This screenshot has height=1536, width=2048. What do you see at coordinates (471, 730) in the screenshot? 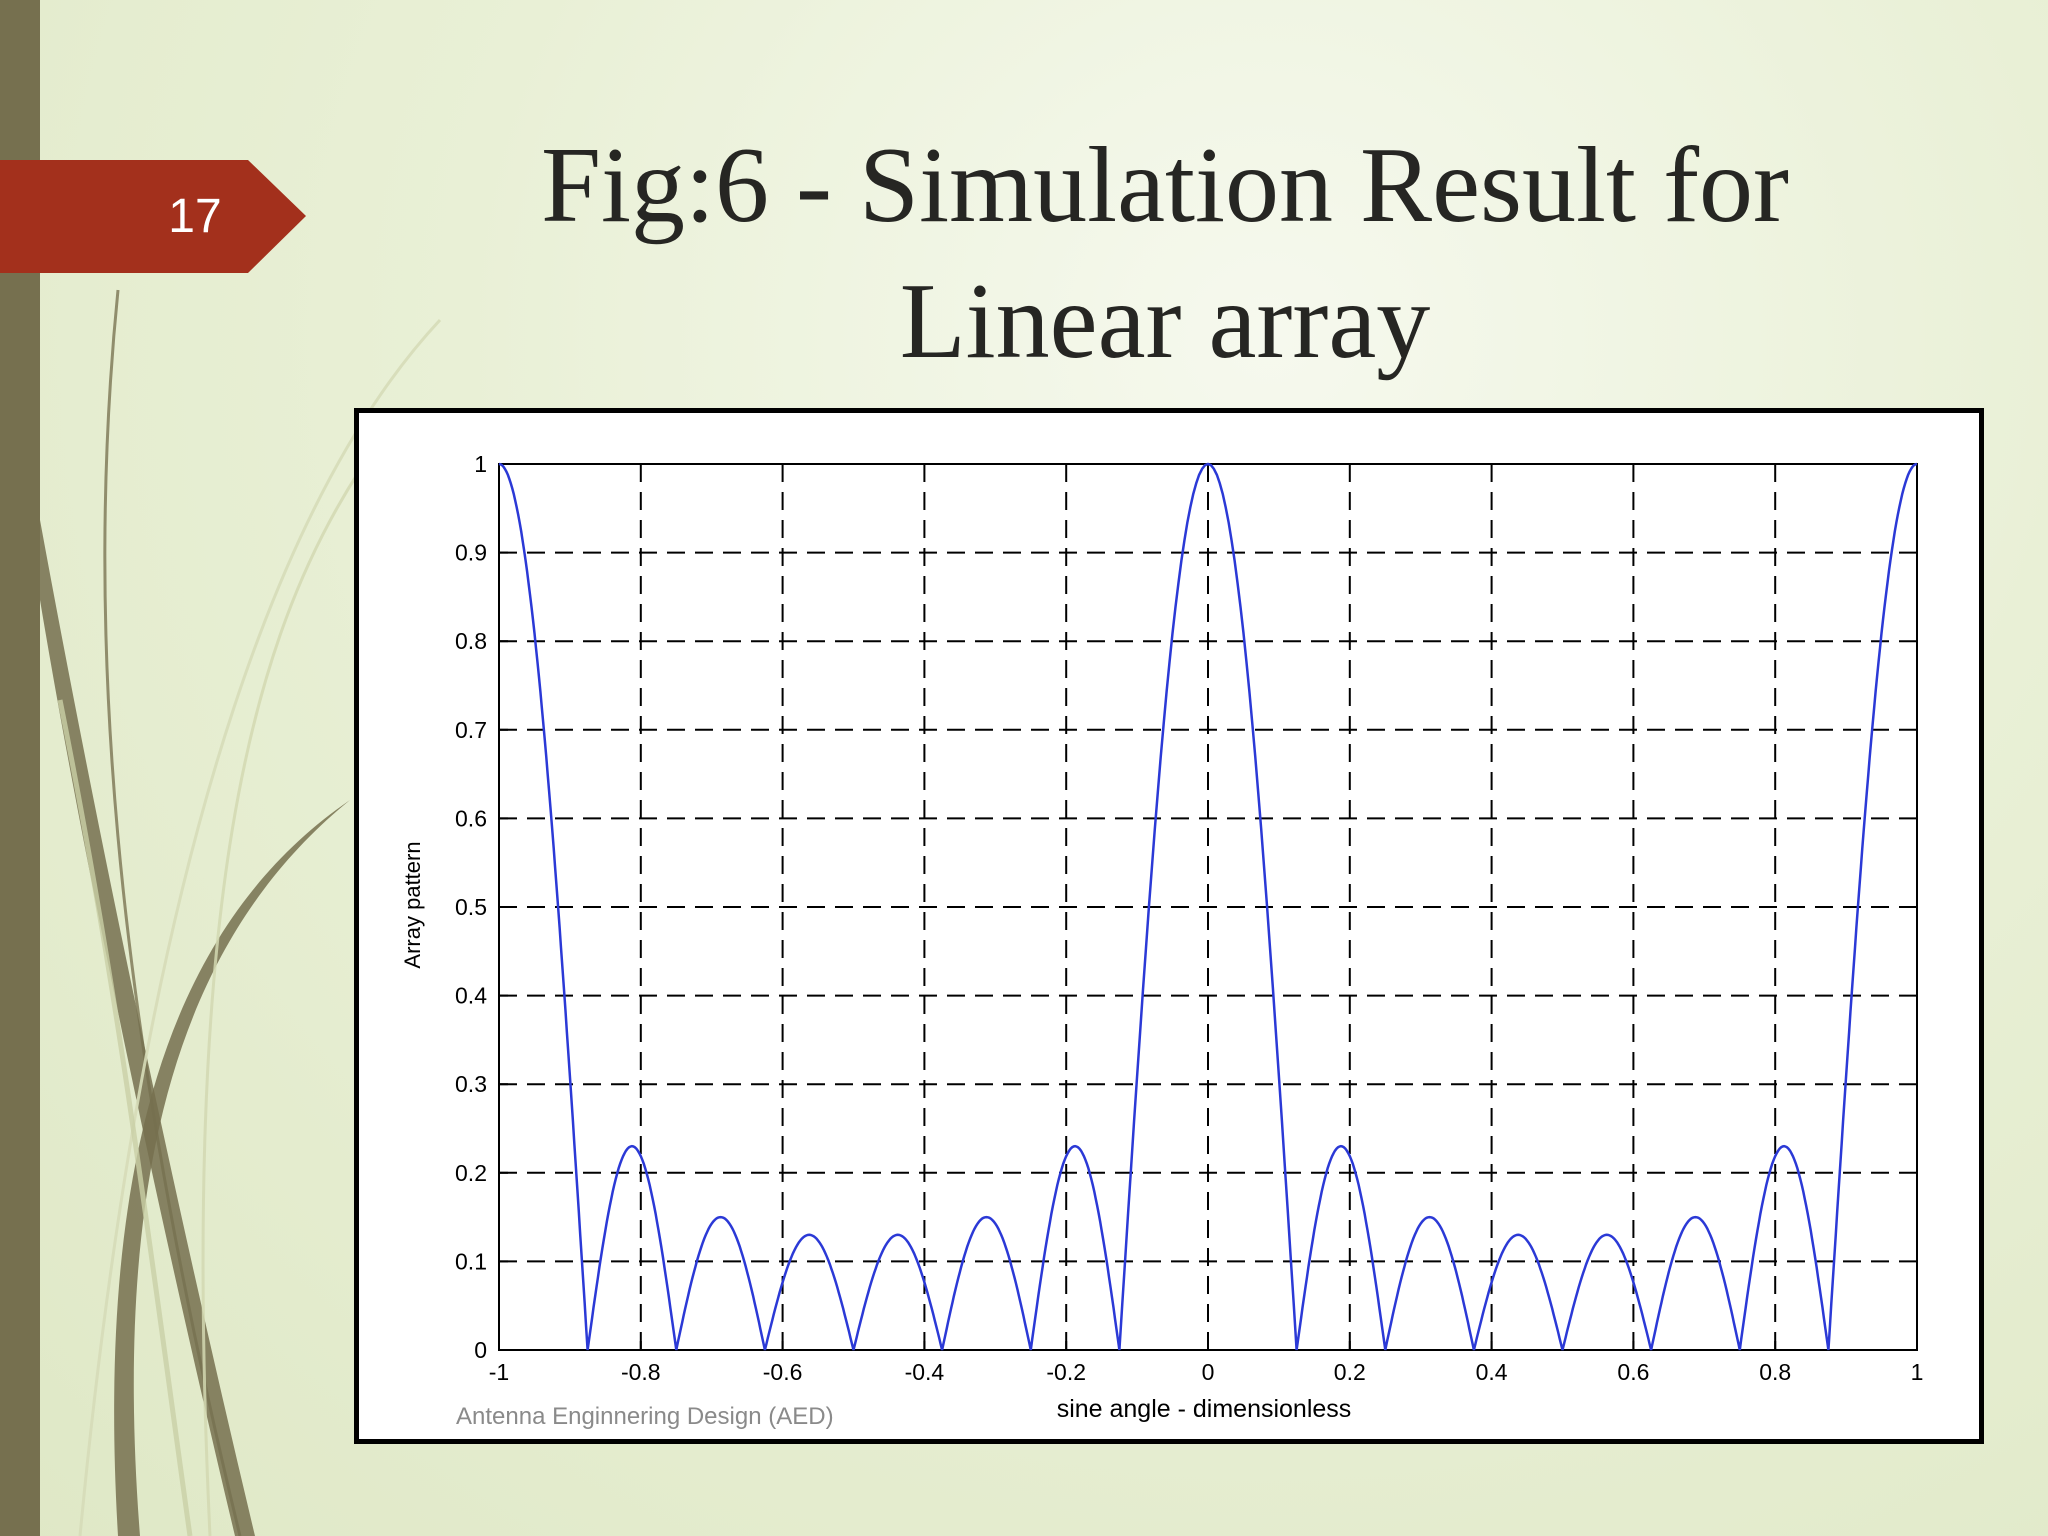
I see `y-tick-label: 0.7` at bounding box center [471, 730].